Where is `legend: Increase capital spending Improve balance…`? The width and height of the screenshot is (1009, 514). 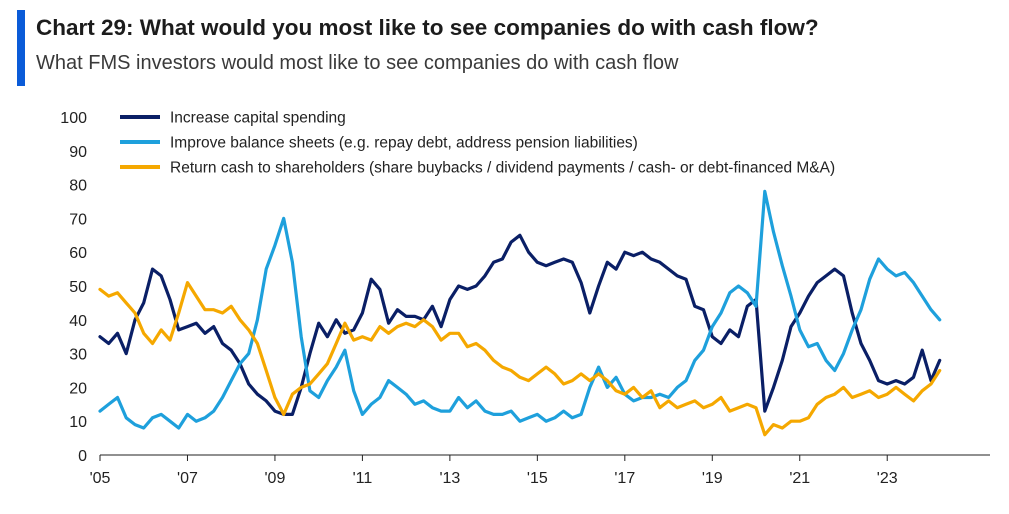
legend: Increase capital spending Improve balance… is located at coordinates (477, 143).